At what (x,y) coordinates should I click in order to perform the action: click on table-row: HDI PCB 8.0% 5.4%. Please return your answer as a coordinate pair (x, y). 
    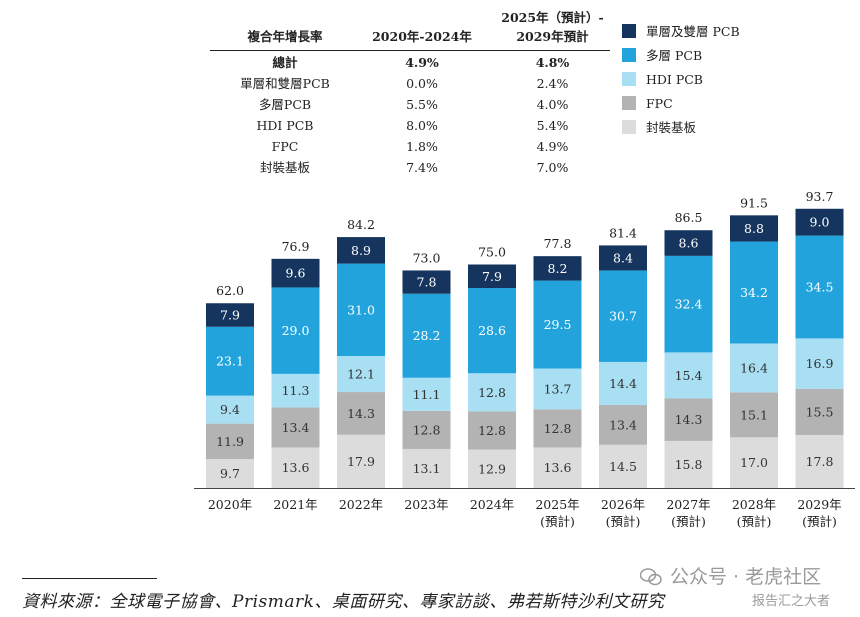
    Looking at the image, I should click on (412, 125).